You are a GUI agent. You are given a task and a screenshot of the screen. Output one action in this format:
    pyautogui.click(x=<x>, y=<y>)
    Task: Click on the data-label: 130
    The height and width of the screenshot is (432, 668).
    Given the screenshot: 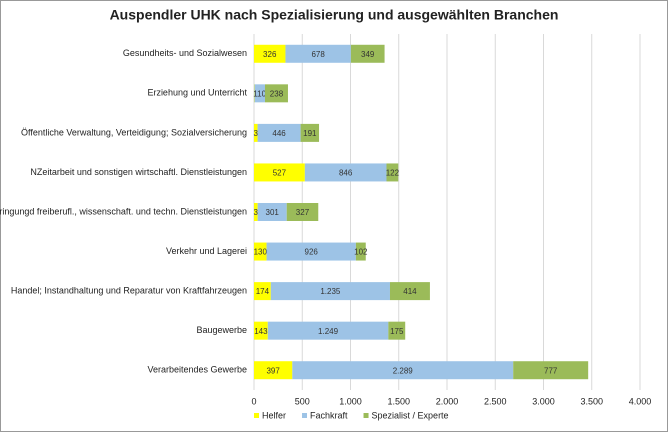 What is the action you would take?
    pyautogui.click(x=261, y=252)
    